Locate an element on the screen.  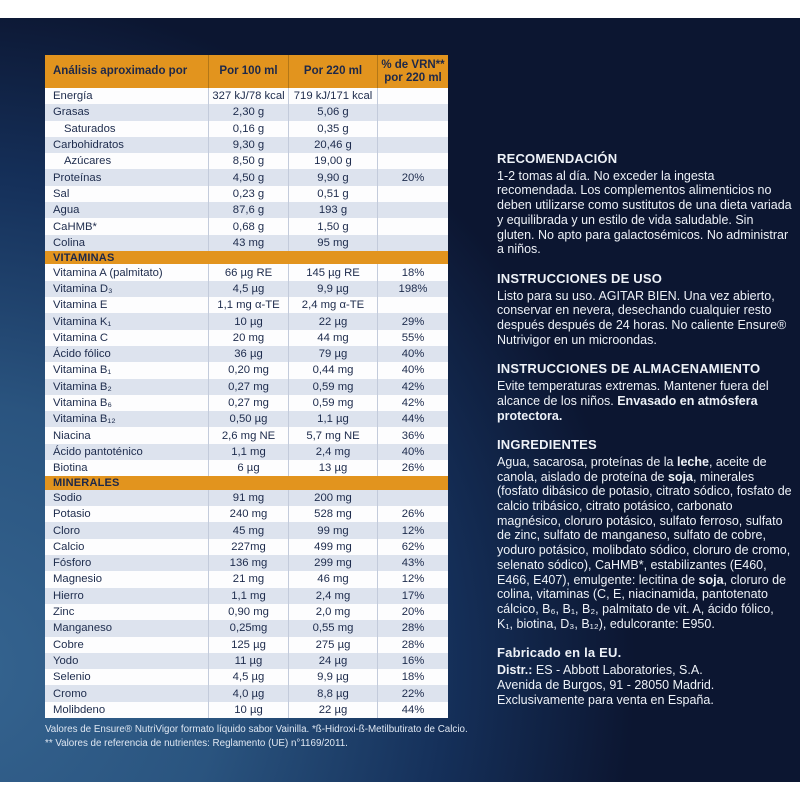
table-row: Cloro 45 mg 99 mg 12% is located at coordinates (246, 530).